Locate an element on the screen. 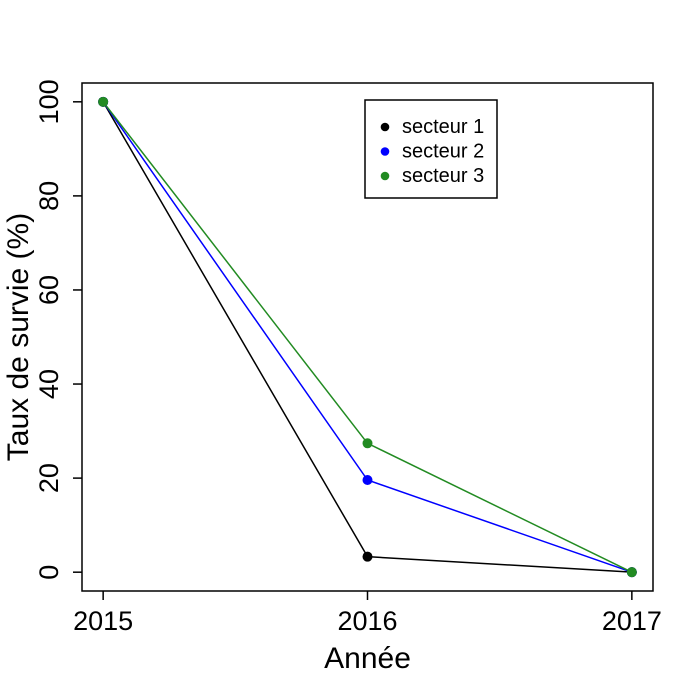  legend-label: secteur 3 is located at coordinates (443, 176).